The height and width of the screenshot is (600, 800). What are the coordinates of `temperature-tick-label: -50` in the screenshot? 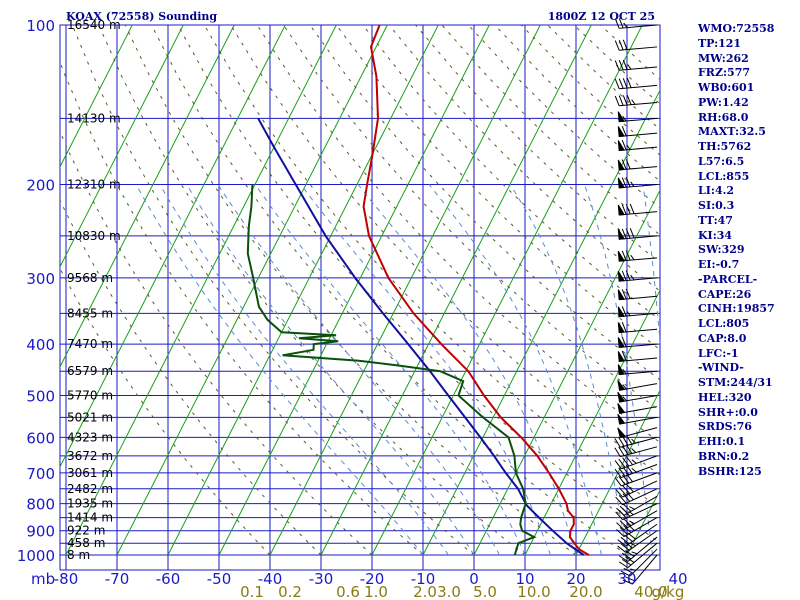 It's located at (219, 579).